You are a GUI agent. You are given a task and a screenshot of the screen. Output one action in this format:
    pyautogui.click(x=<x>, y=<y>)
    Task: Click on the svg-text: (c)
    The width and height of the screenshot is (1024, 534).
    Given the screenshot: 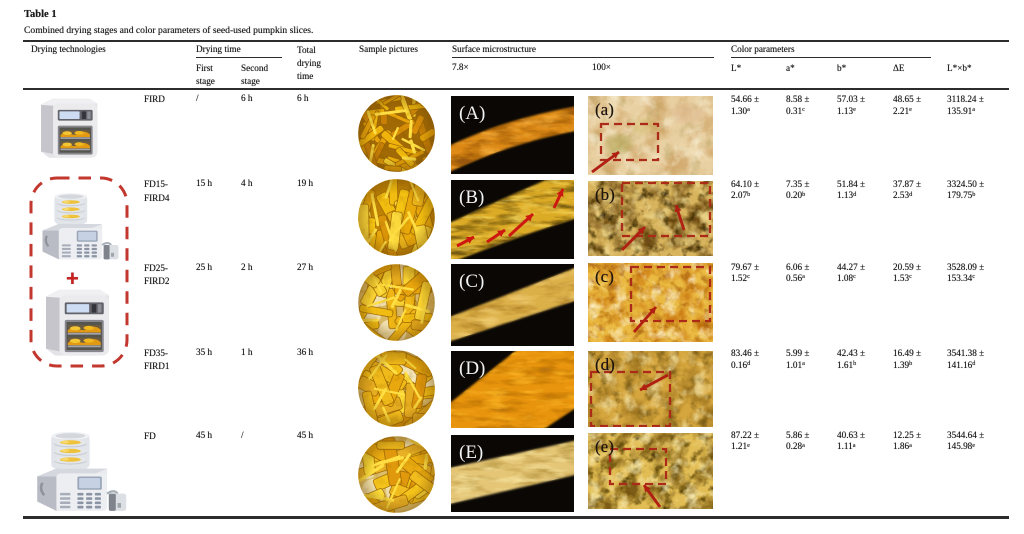 What is the action you would take?
    pyautogui.click(x=604, y=276)
    